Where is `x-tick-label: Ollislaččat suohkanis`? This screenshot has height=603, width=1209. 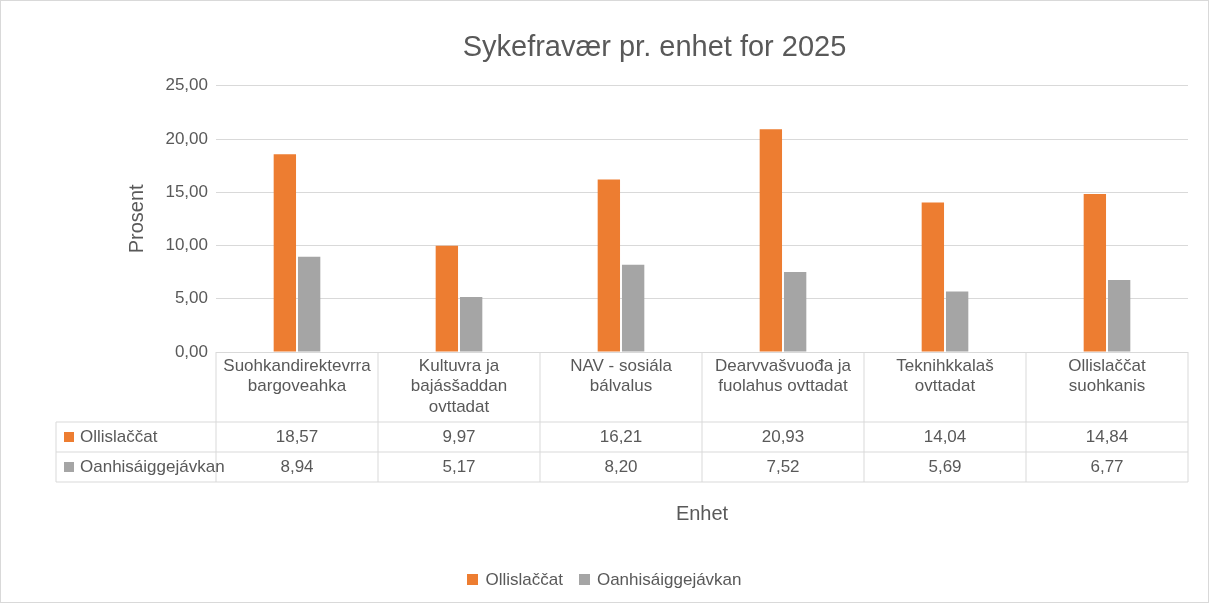 x-tick-label: Ollislaččat suohkanis is located at coordinates (1107, 375).